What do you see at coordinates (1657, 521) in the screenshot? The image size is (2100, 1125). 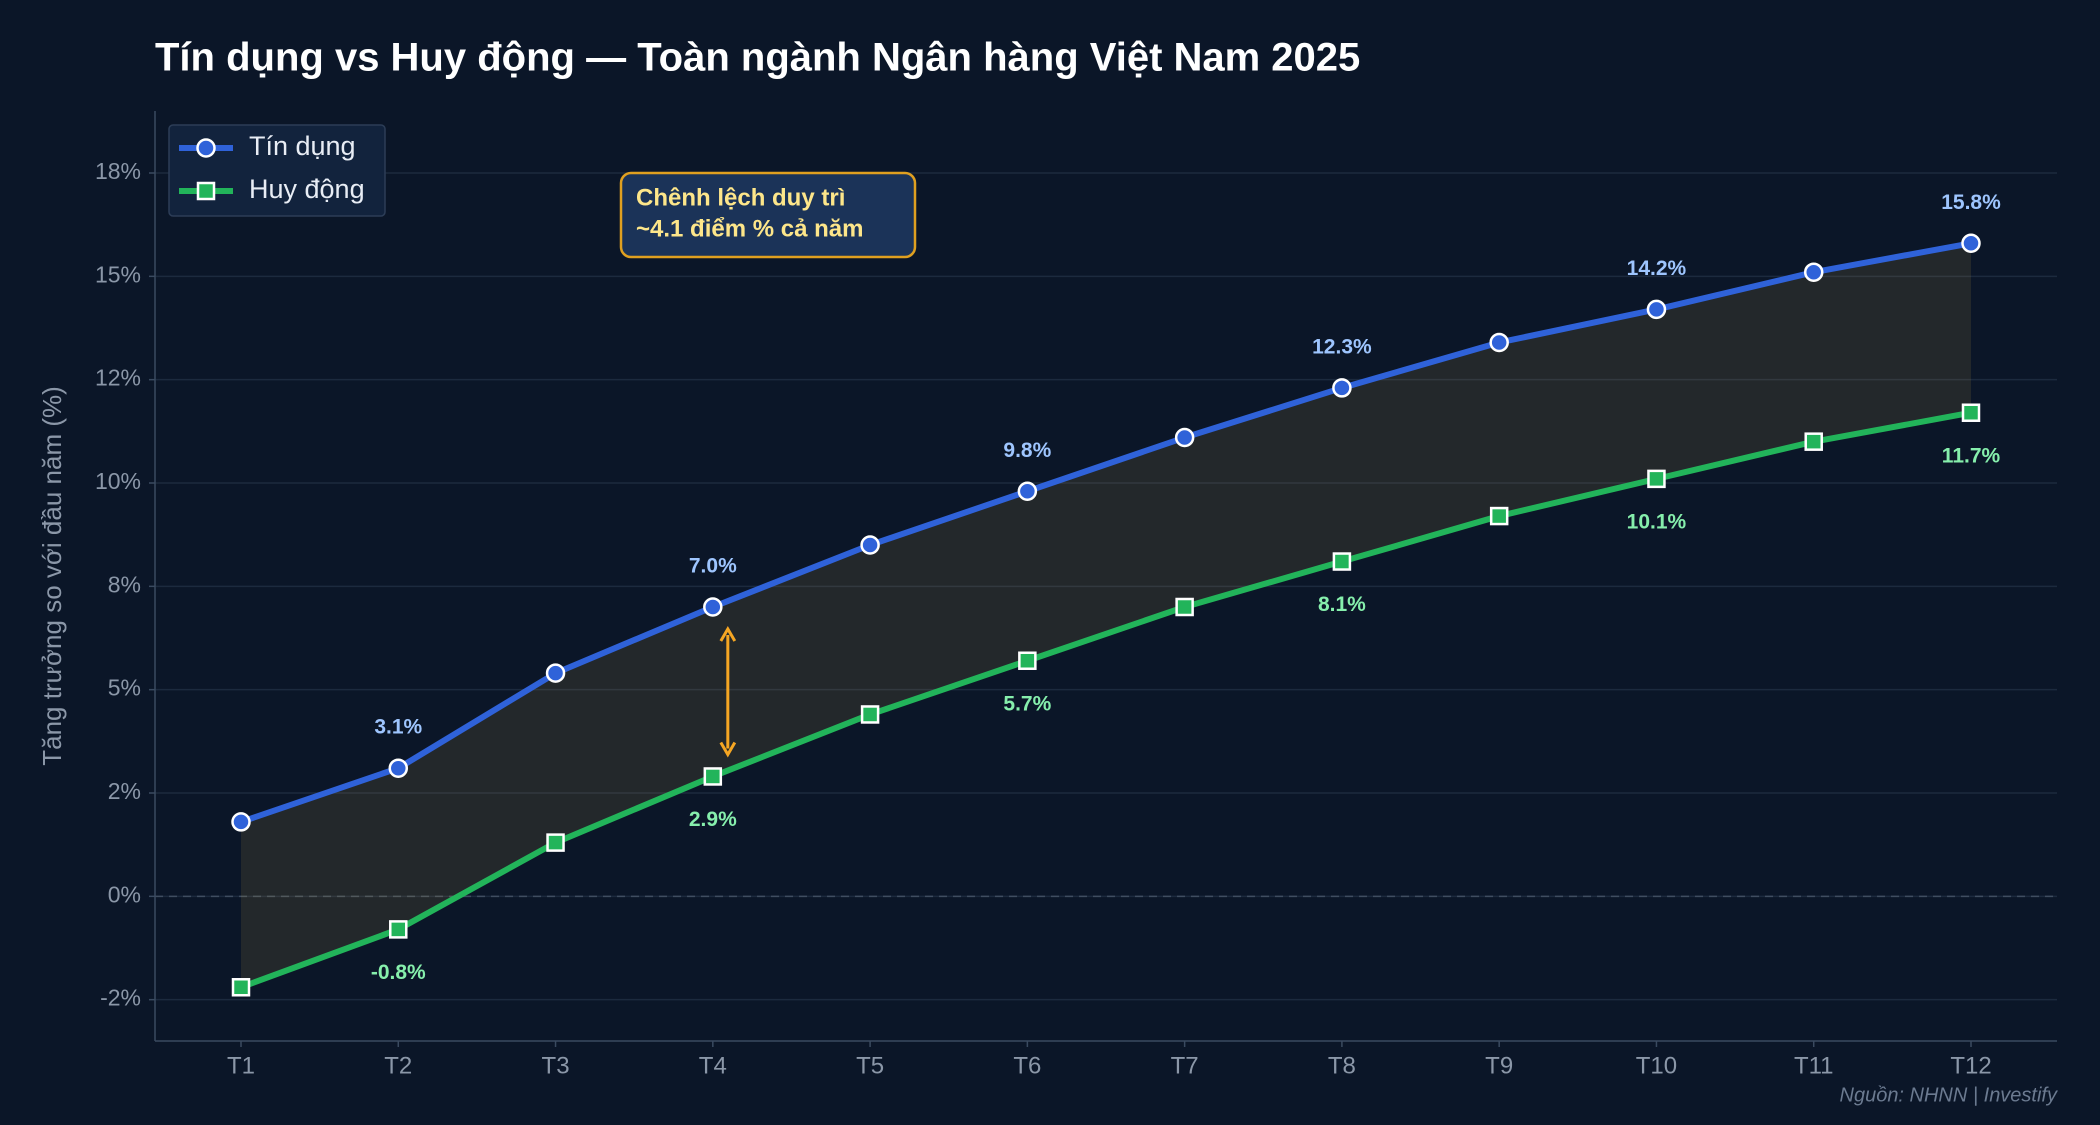 I see `data-label: 10.1%` at bounding box center [1657, 521].